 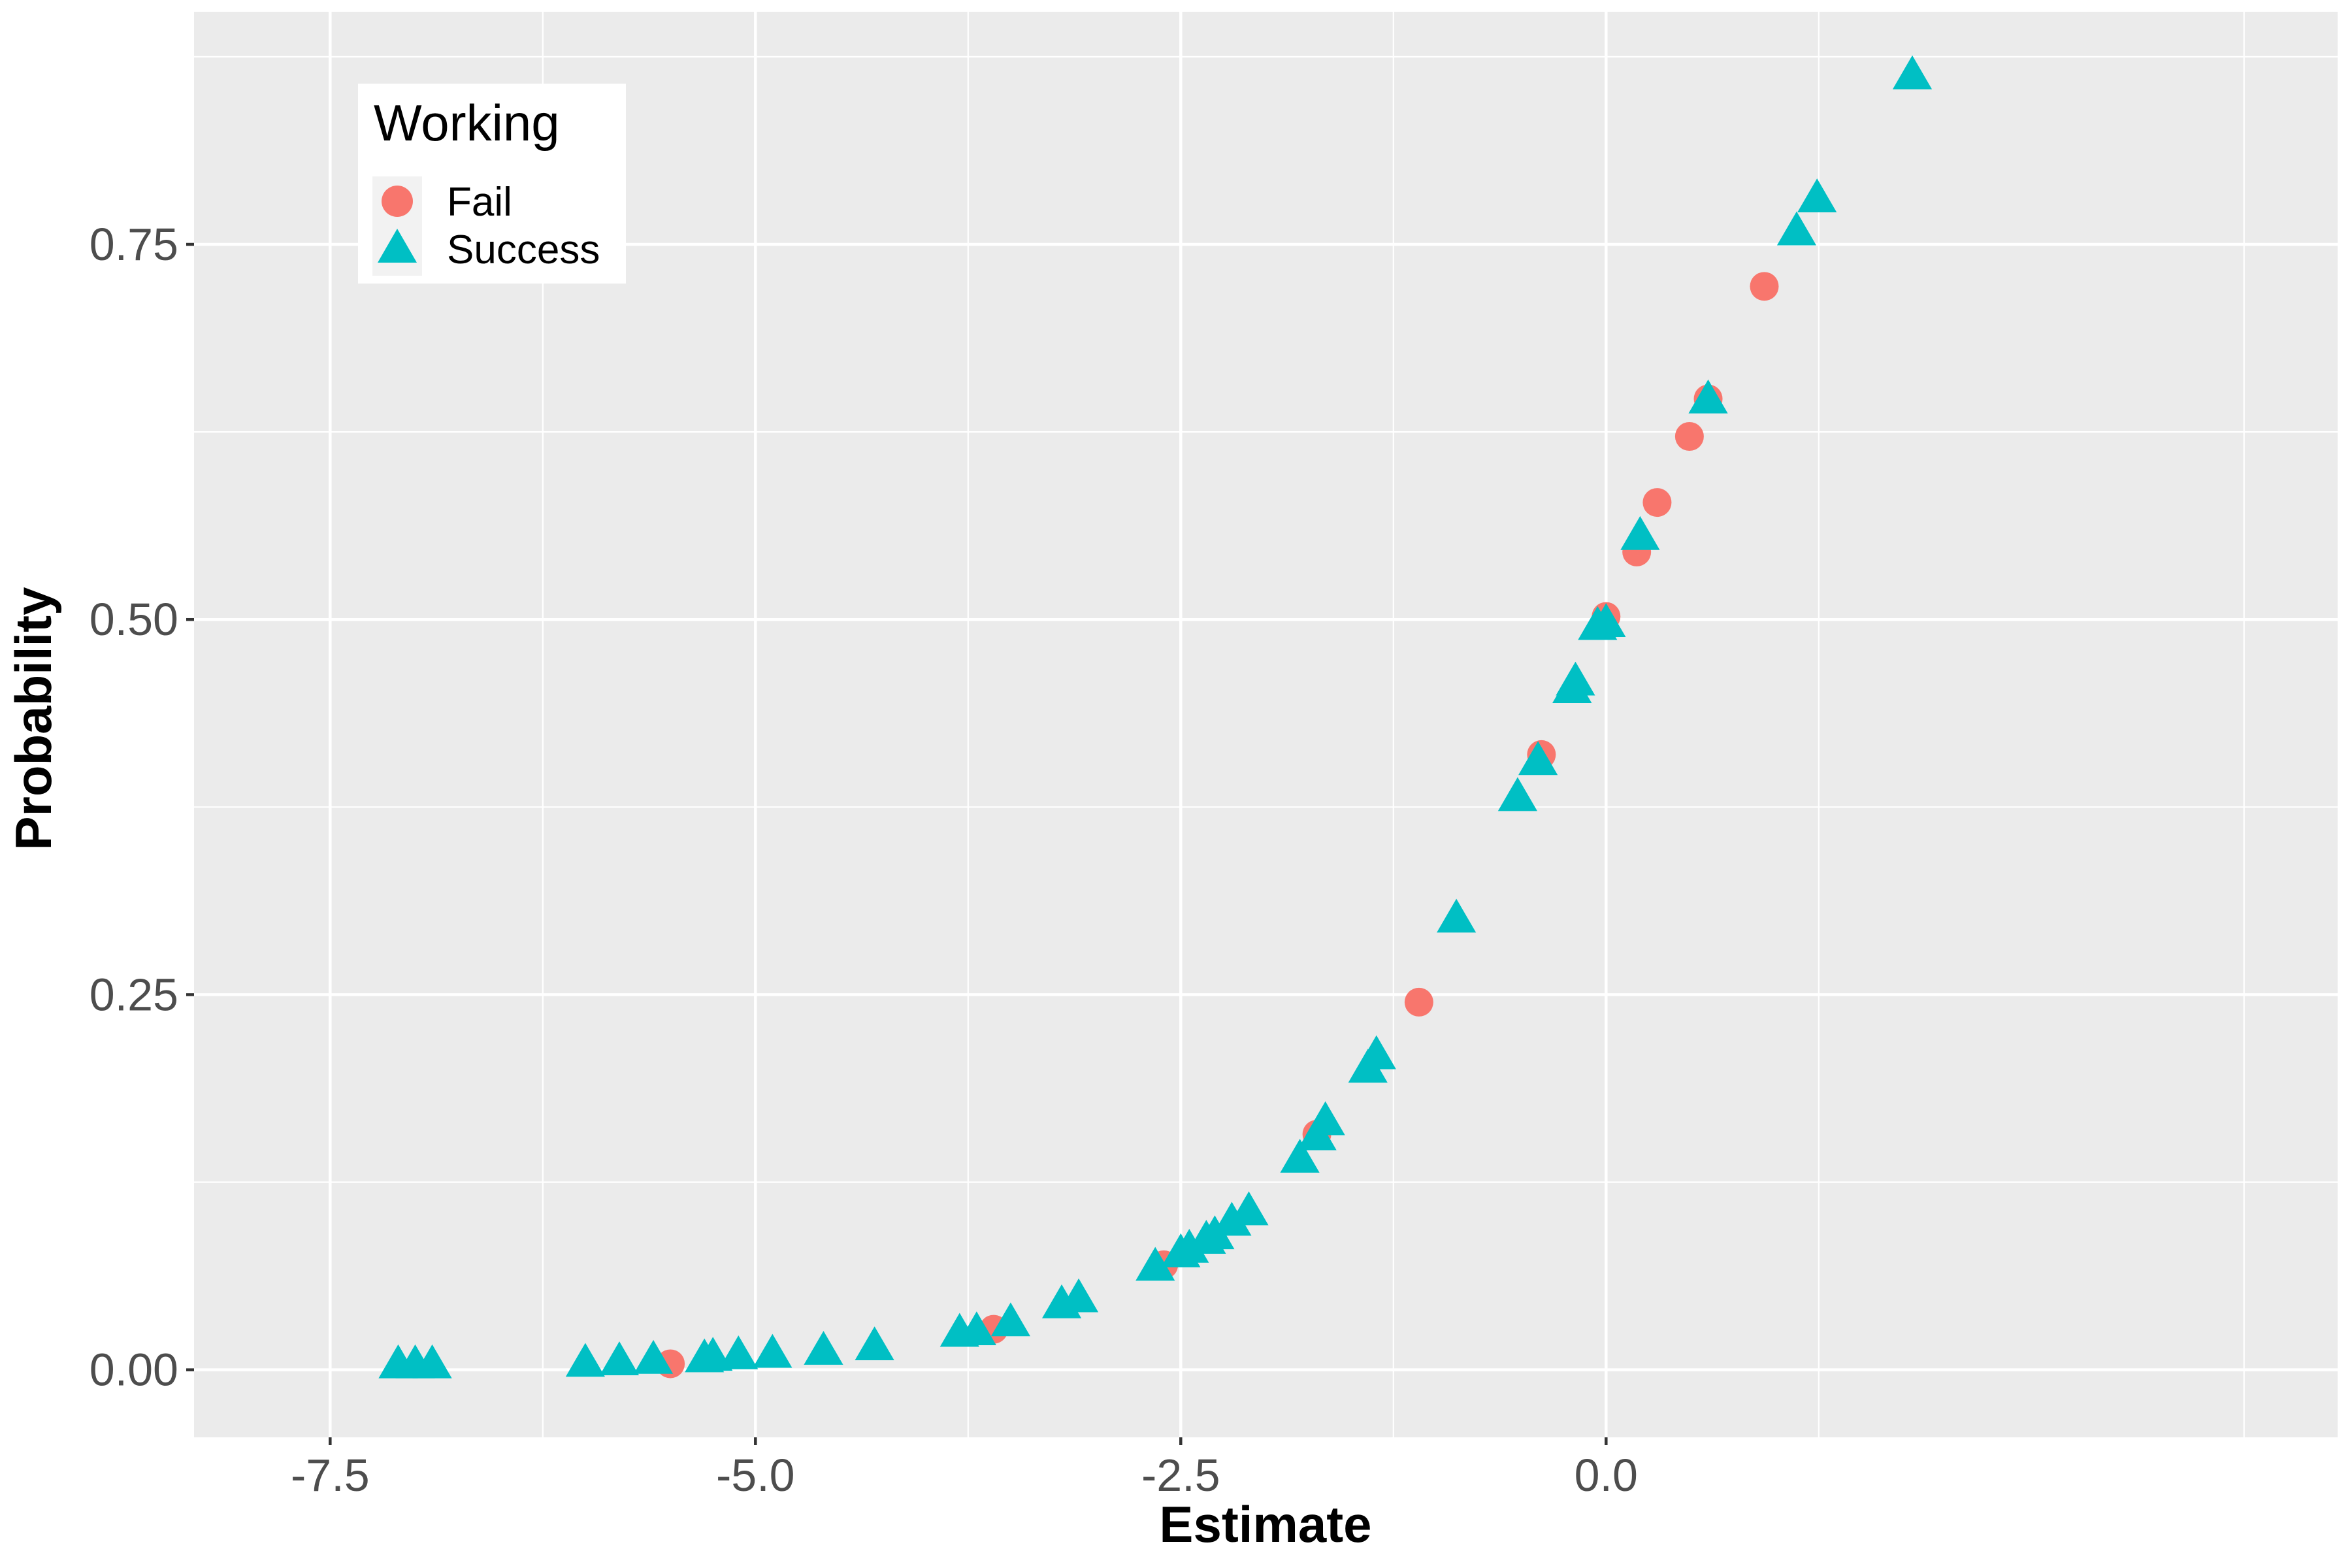 What do you see at coordinates (134, 1370) in the screenshot?
I see `y-tick-label: 0.00` at bounding box center [134, 1370].